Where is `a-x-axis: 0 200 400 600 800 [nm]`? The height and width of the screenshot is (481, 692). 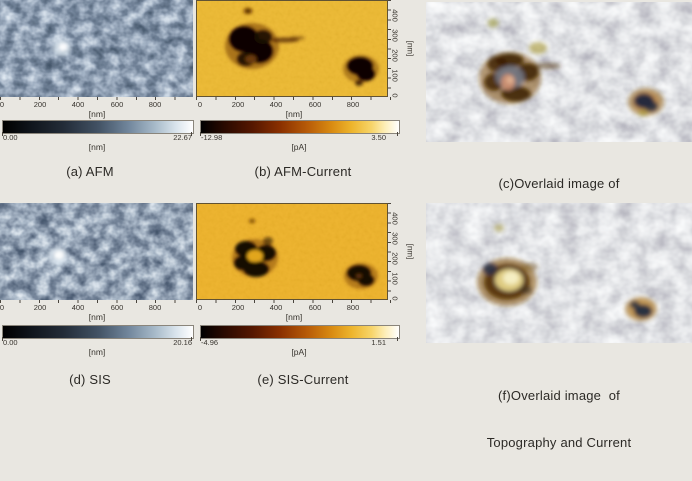 a-x-axis: 0 200 400 600 800 [nm] is located at coordinates (97, 108).